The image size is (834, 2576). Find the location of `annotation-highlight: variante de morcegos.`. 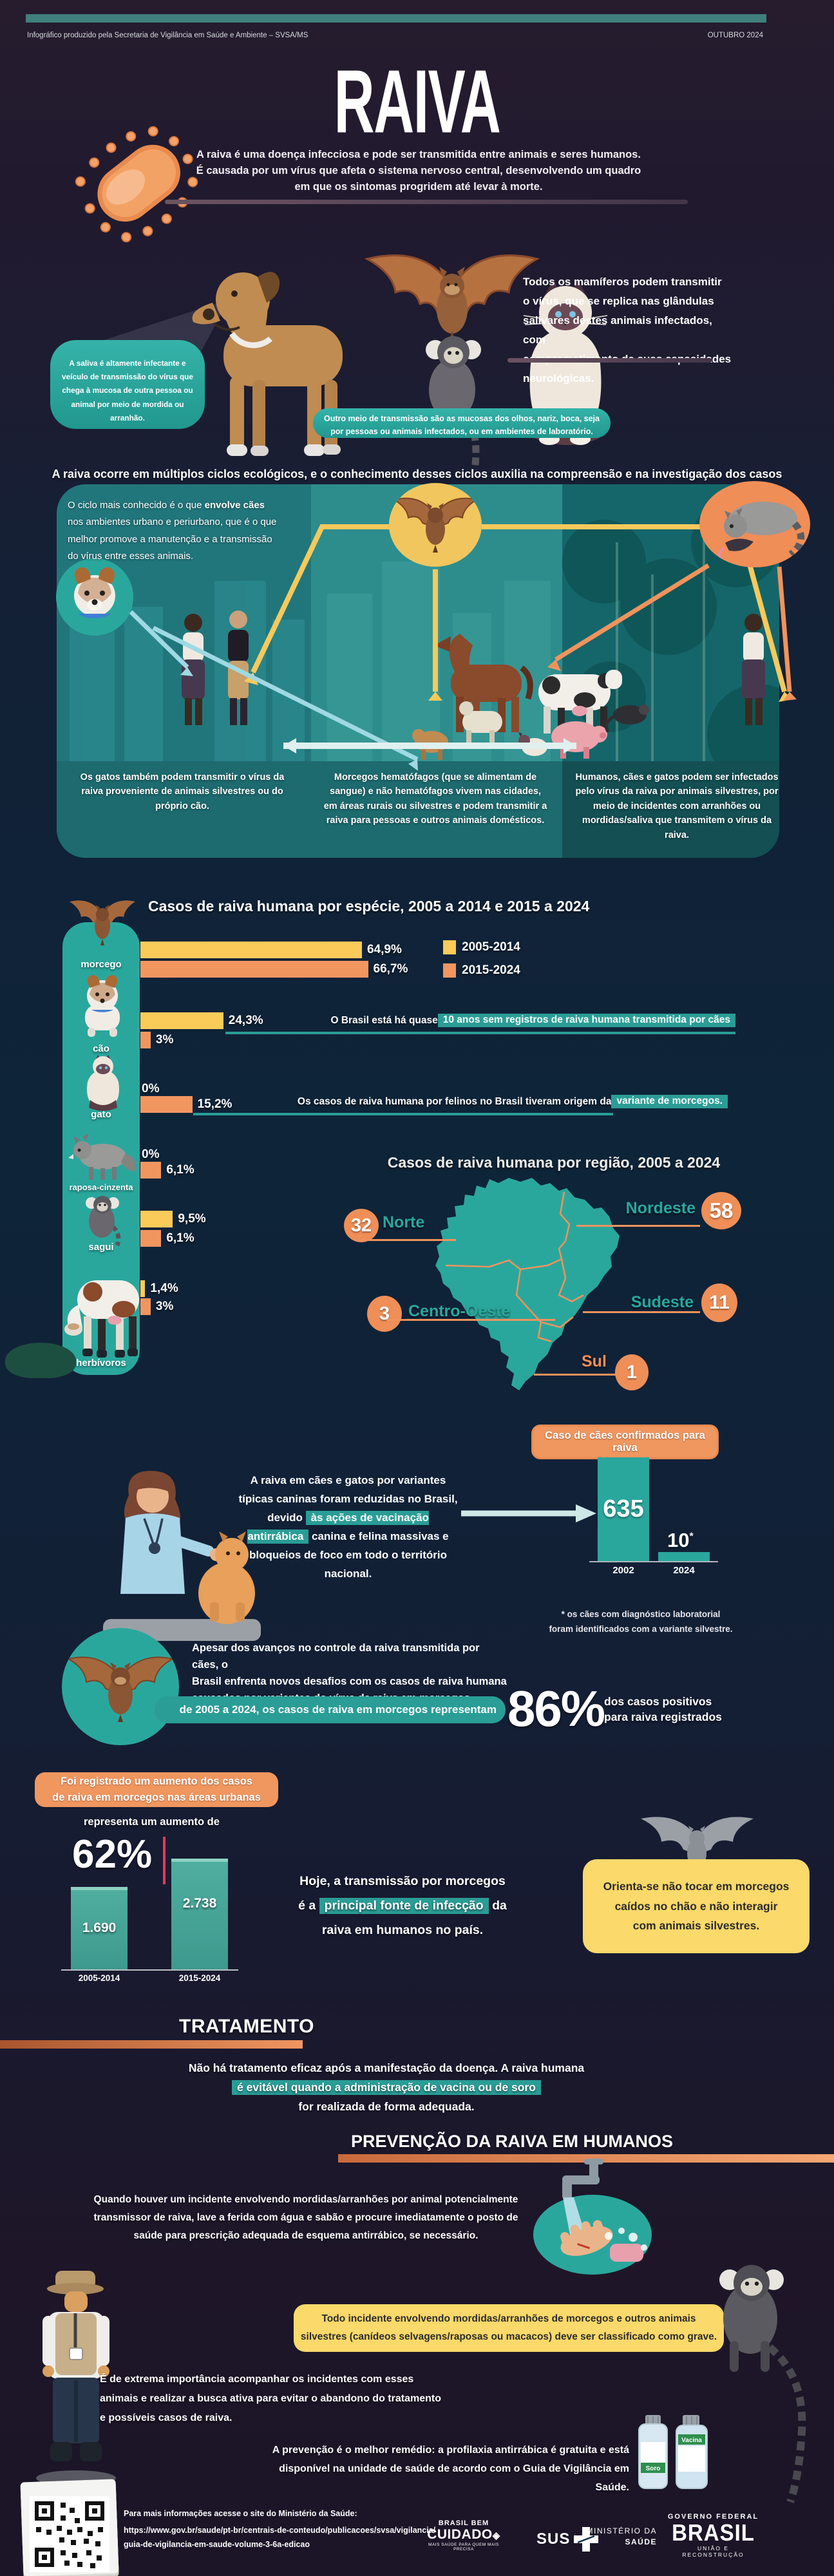

annotation-highlight: variante de morcegos. is located at coordinates (669, 1101).